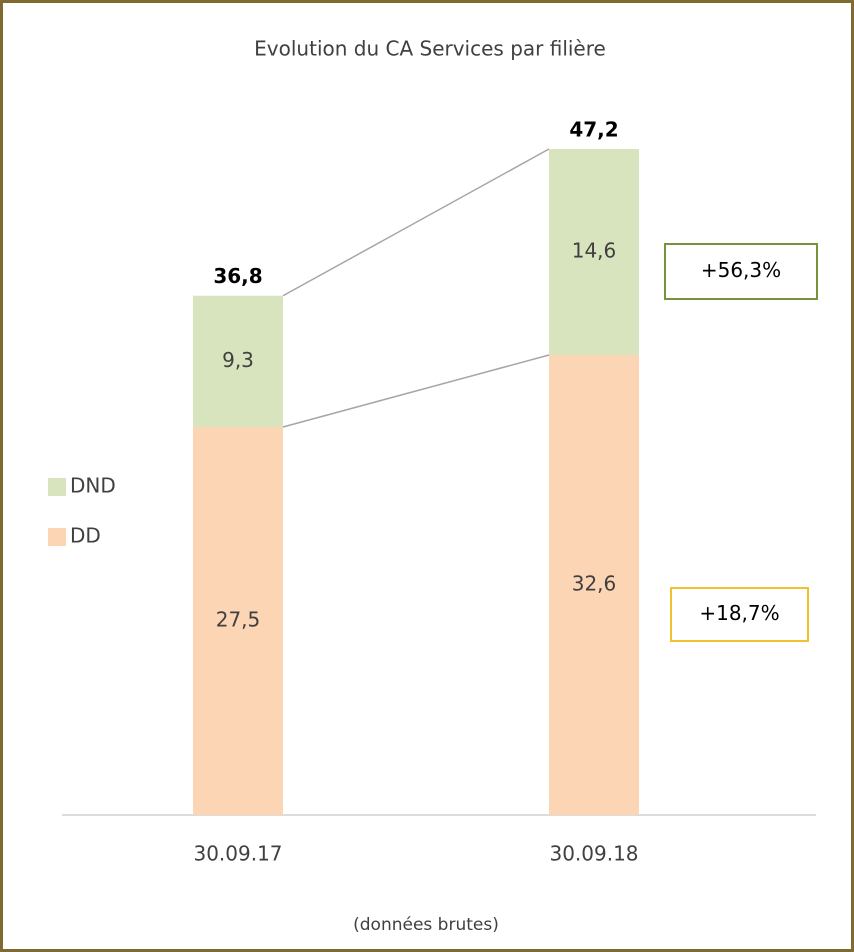 This screenshot has width=854, height=952. I want to click on x-tick-label: 30.09.18, so click(593, 854).